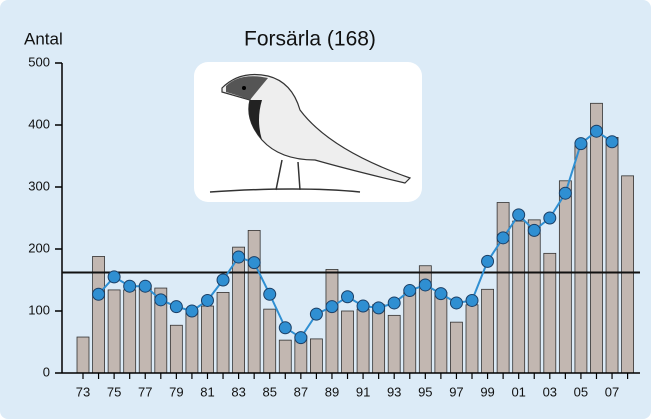 The image size is (651, 419). What do you see at coordinates (83, 391) in the screenshot?
I see `x-tick-label: 73` at bounding box center [83, 391].